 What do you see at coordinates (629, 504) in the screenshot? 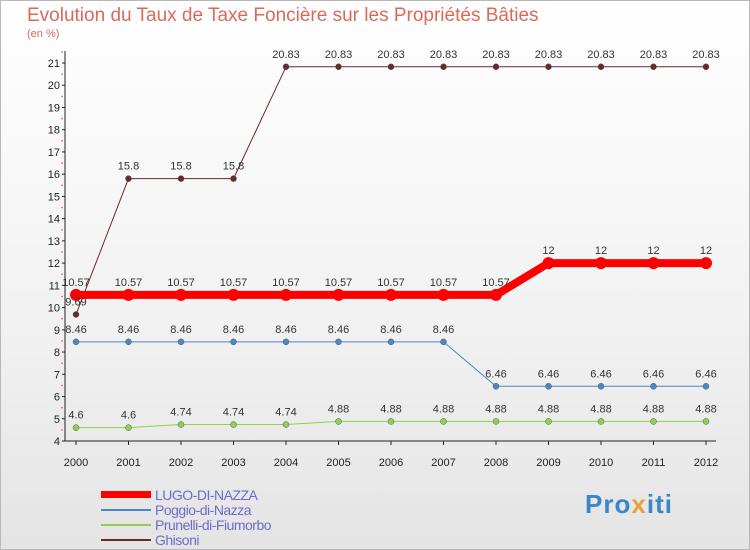
I see `proxiti-logo: Proxiti` at bounding box center [629, 504].